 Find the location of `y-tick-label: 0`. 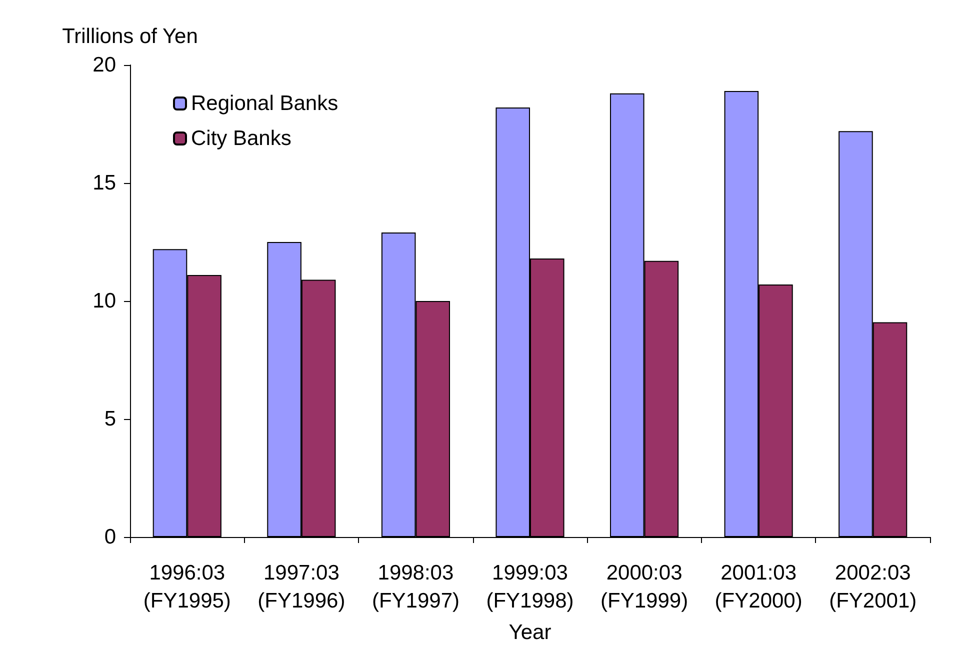

y-tick-label: 0 is located at coordinates (110, 537).